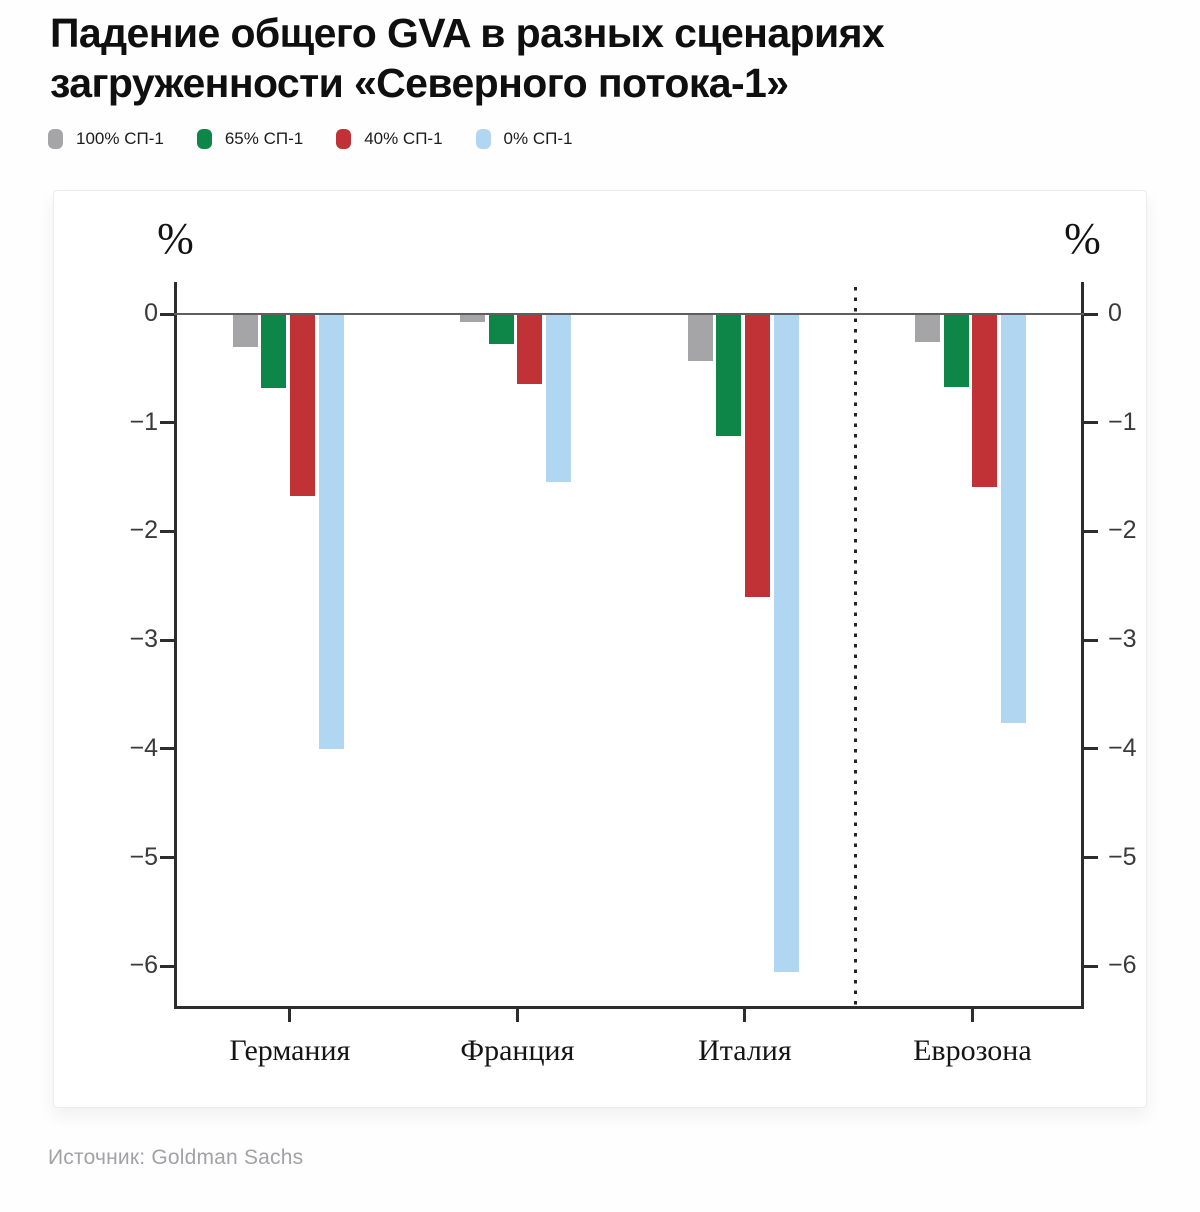 This screenshot has height=1212, width=1200. I want to click on legend-label: 0% СП-1, so click(538, 138).